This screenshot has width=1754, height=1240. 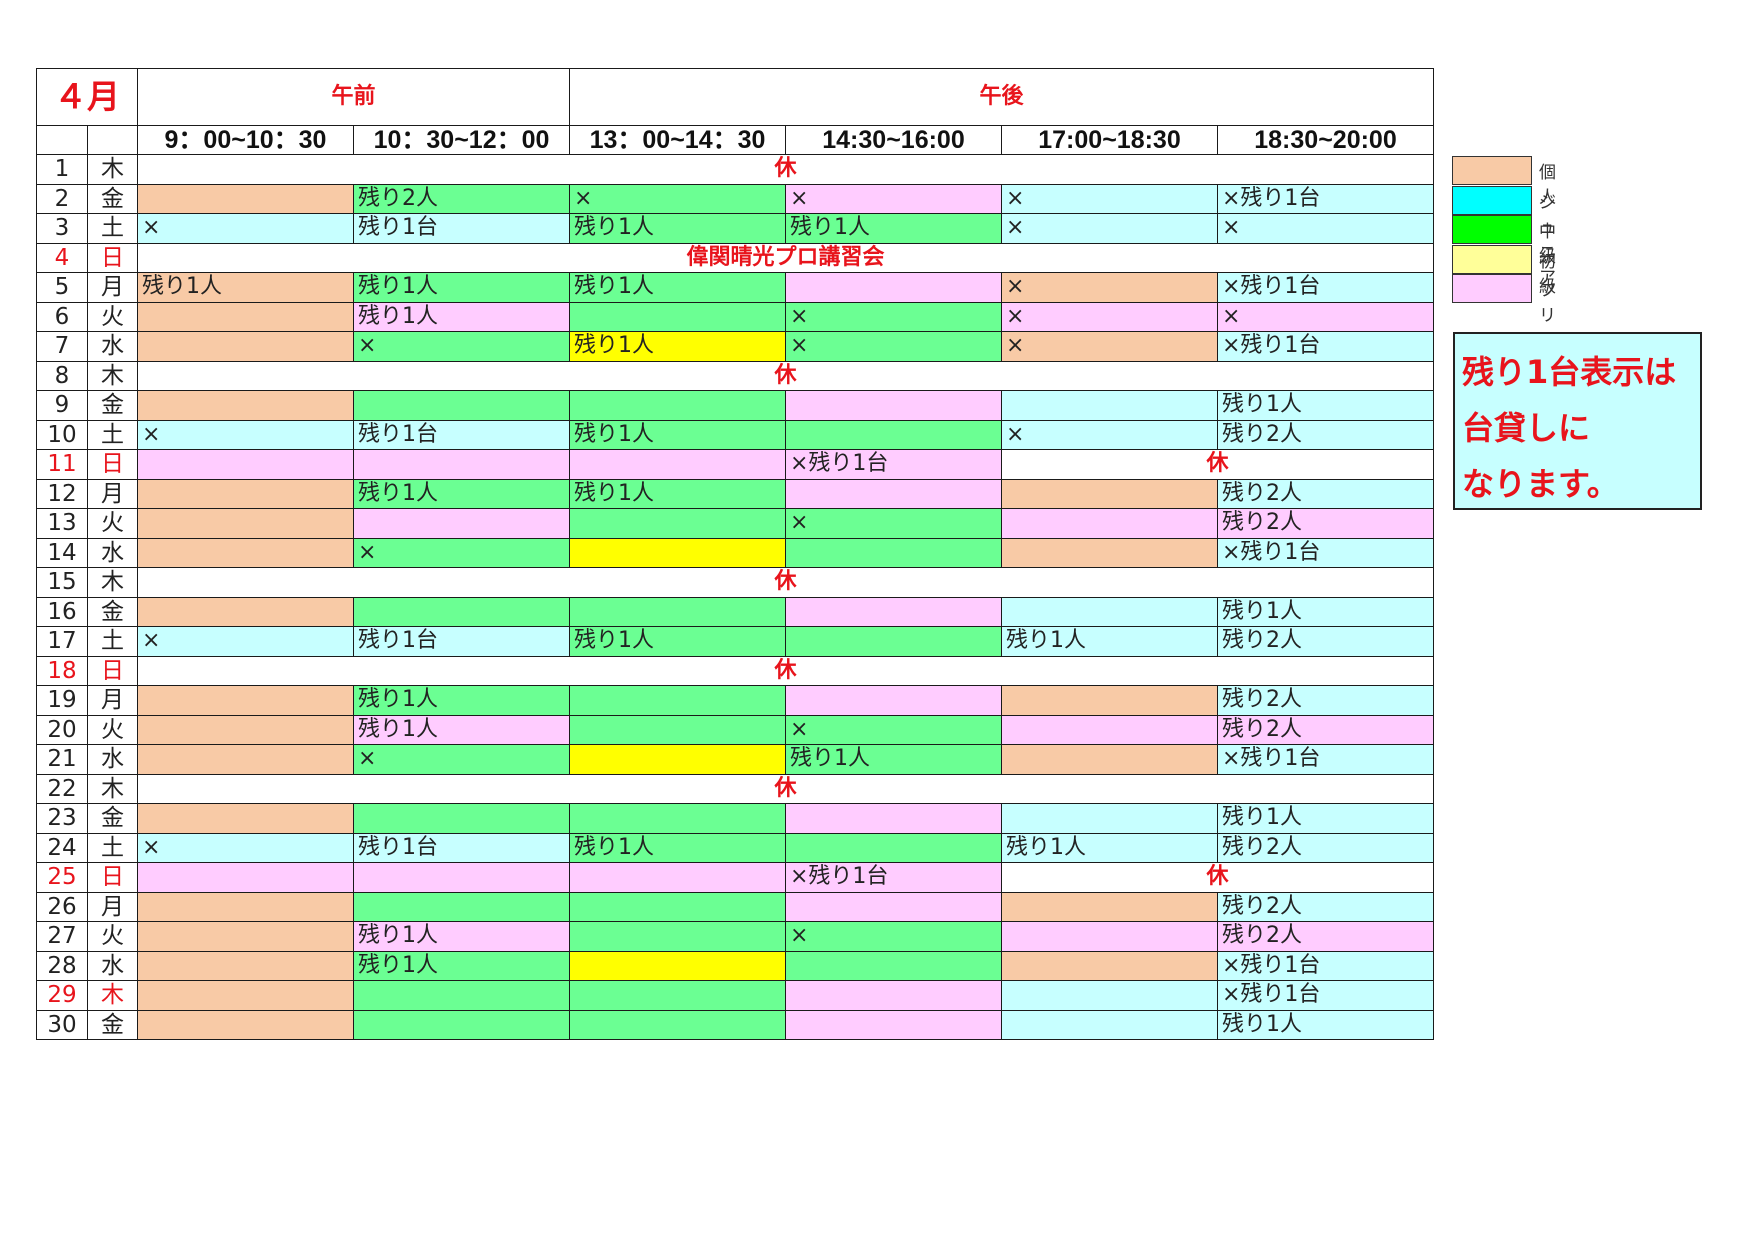 What do you see at coordinates (735, 287) in the screenshot?
I see `schedule-row: 5 月残り1人 残り1人 残り1人 × ×残り1台` at bounding box center [735, 287].